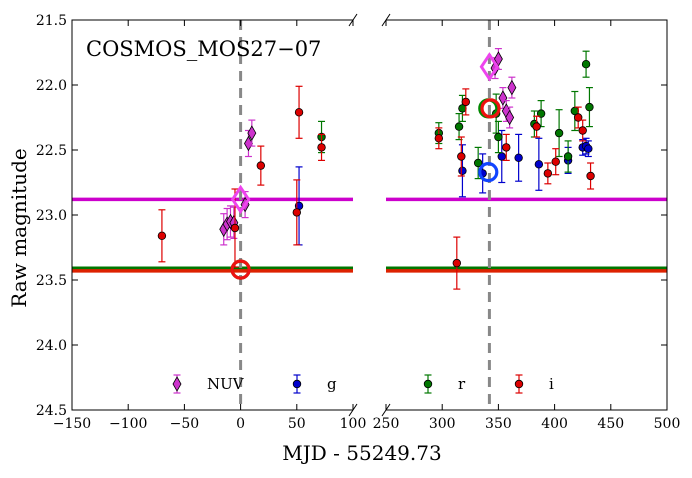 This screenshot has height=478, width=692. What do you see at coordinates (386, 424) in the screenshot?
I see `x-tick-label: 250` at bounding box center [386, 424].